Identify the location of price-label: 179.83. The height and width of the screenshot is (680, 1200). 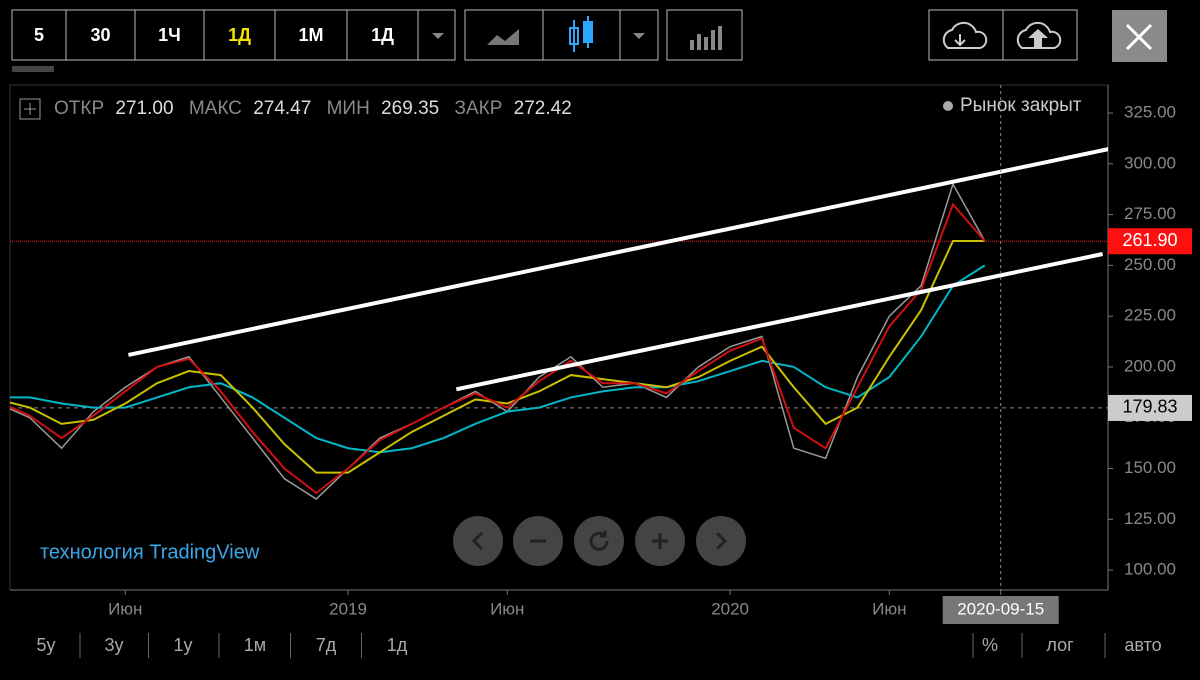
(1149, 407).